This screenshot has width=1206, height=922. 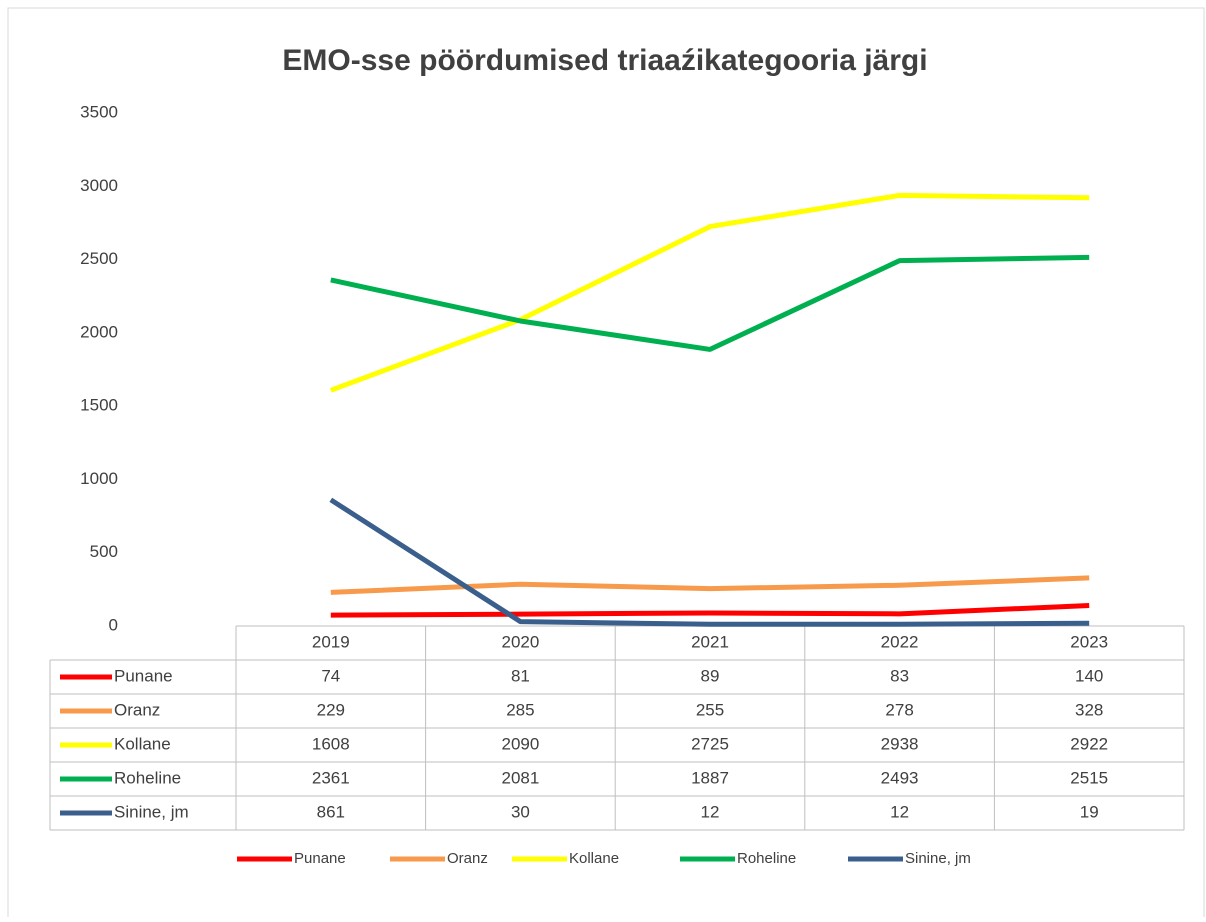 I want to click on table-cell: 255, so click(x=710, y=709).